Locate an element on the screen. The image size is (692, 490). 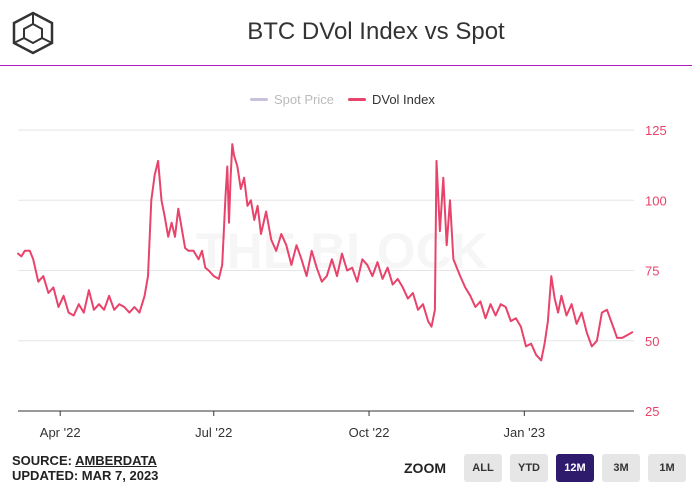
source-info: SOURCE: AMBERDATA UPDATED: MAR 7, 2023 is located at coordinates (85, 468).